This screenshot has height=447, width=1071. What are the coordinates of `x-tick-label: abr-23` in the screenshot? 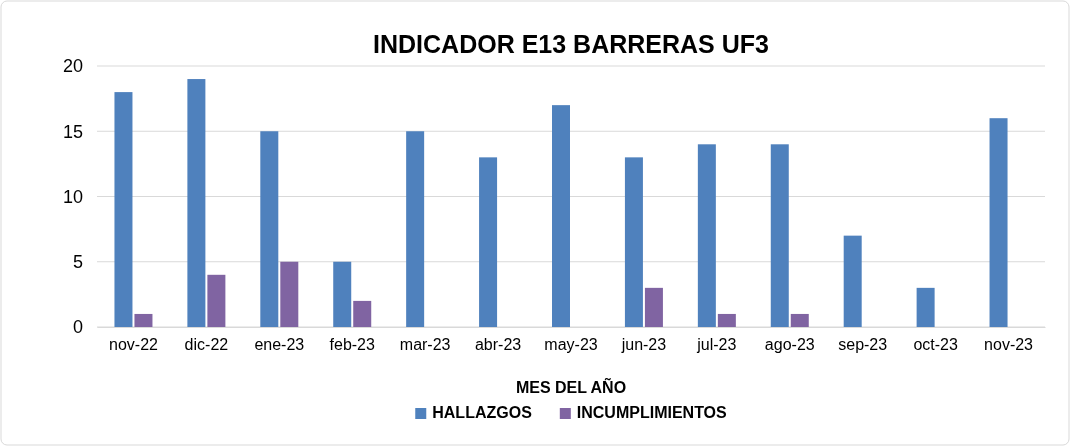 It's located at (498, 345).